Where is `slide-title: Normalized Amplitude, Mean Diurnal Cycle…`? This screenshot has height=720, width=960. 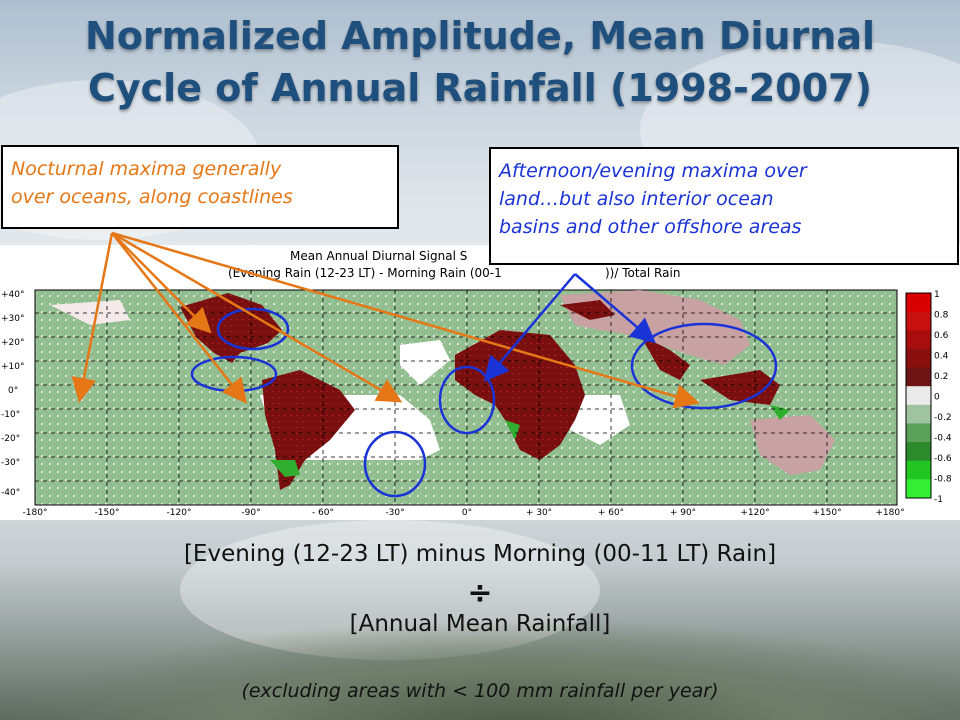 slide-title: Normalized Amplitude, Mean Diurnal Cycle… is located at coordinates (480, 62).